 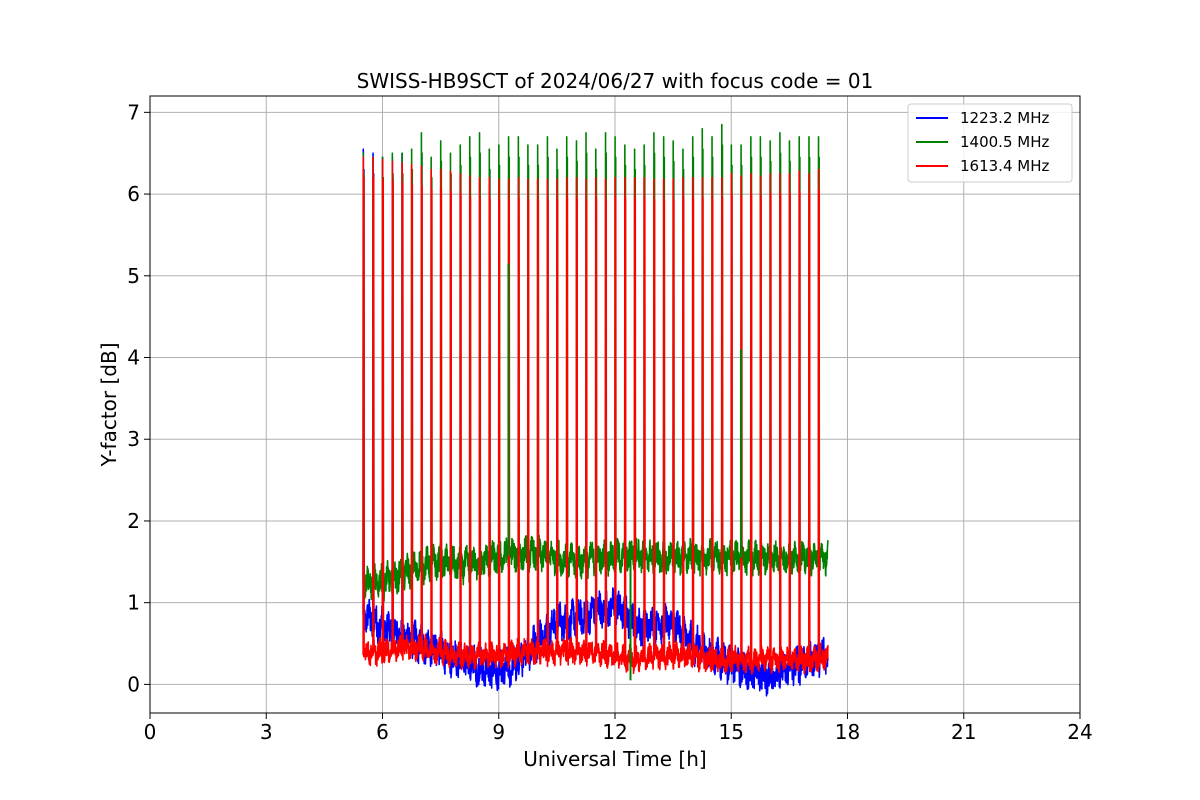 I want to click on x-tick-label: 0, so click(x=150, y=732).